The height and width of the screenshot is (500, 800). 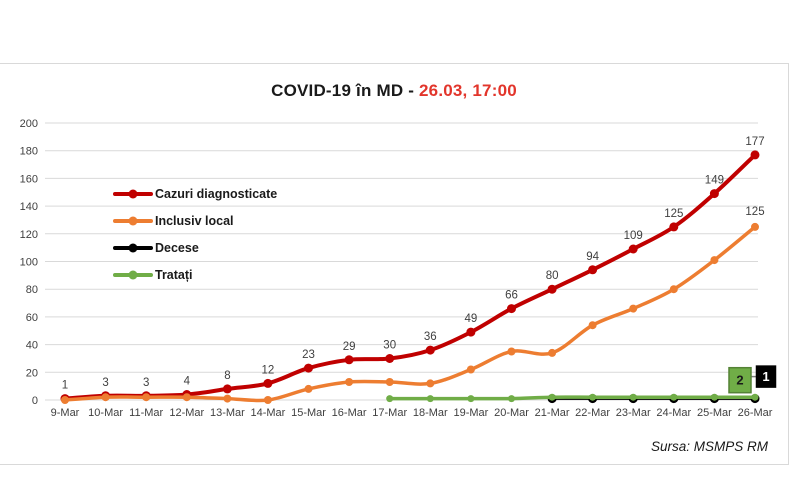 What do you see at coordinates (714, 181) in the screenshot?
I see `data-label: 149` at bounding box center [714, 181].